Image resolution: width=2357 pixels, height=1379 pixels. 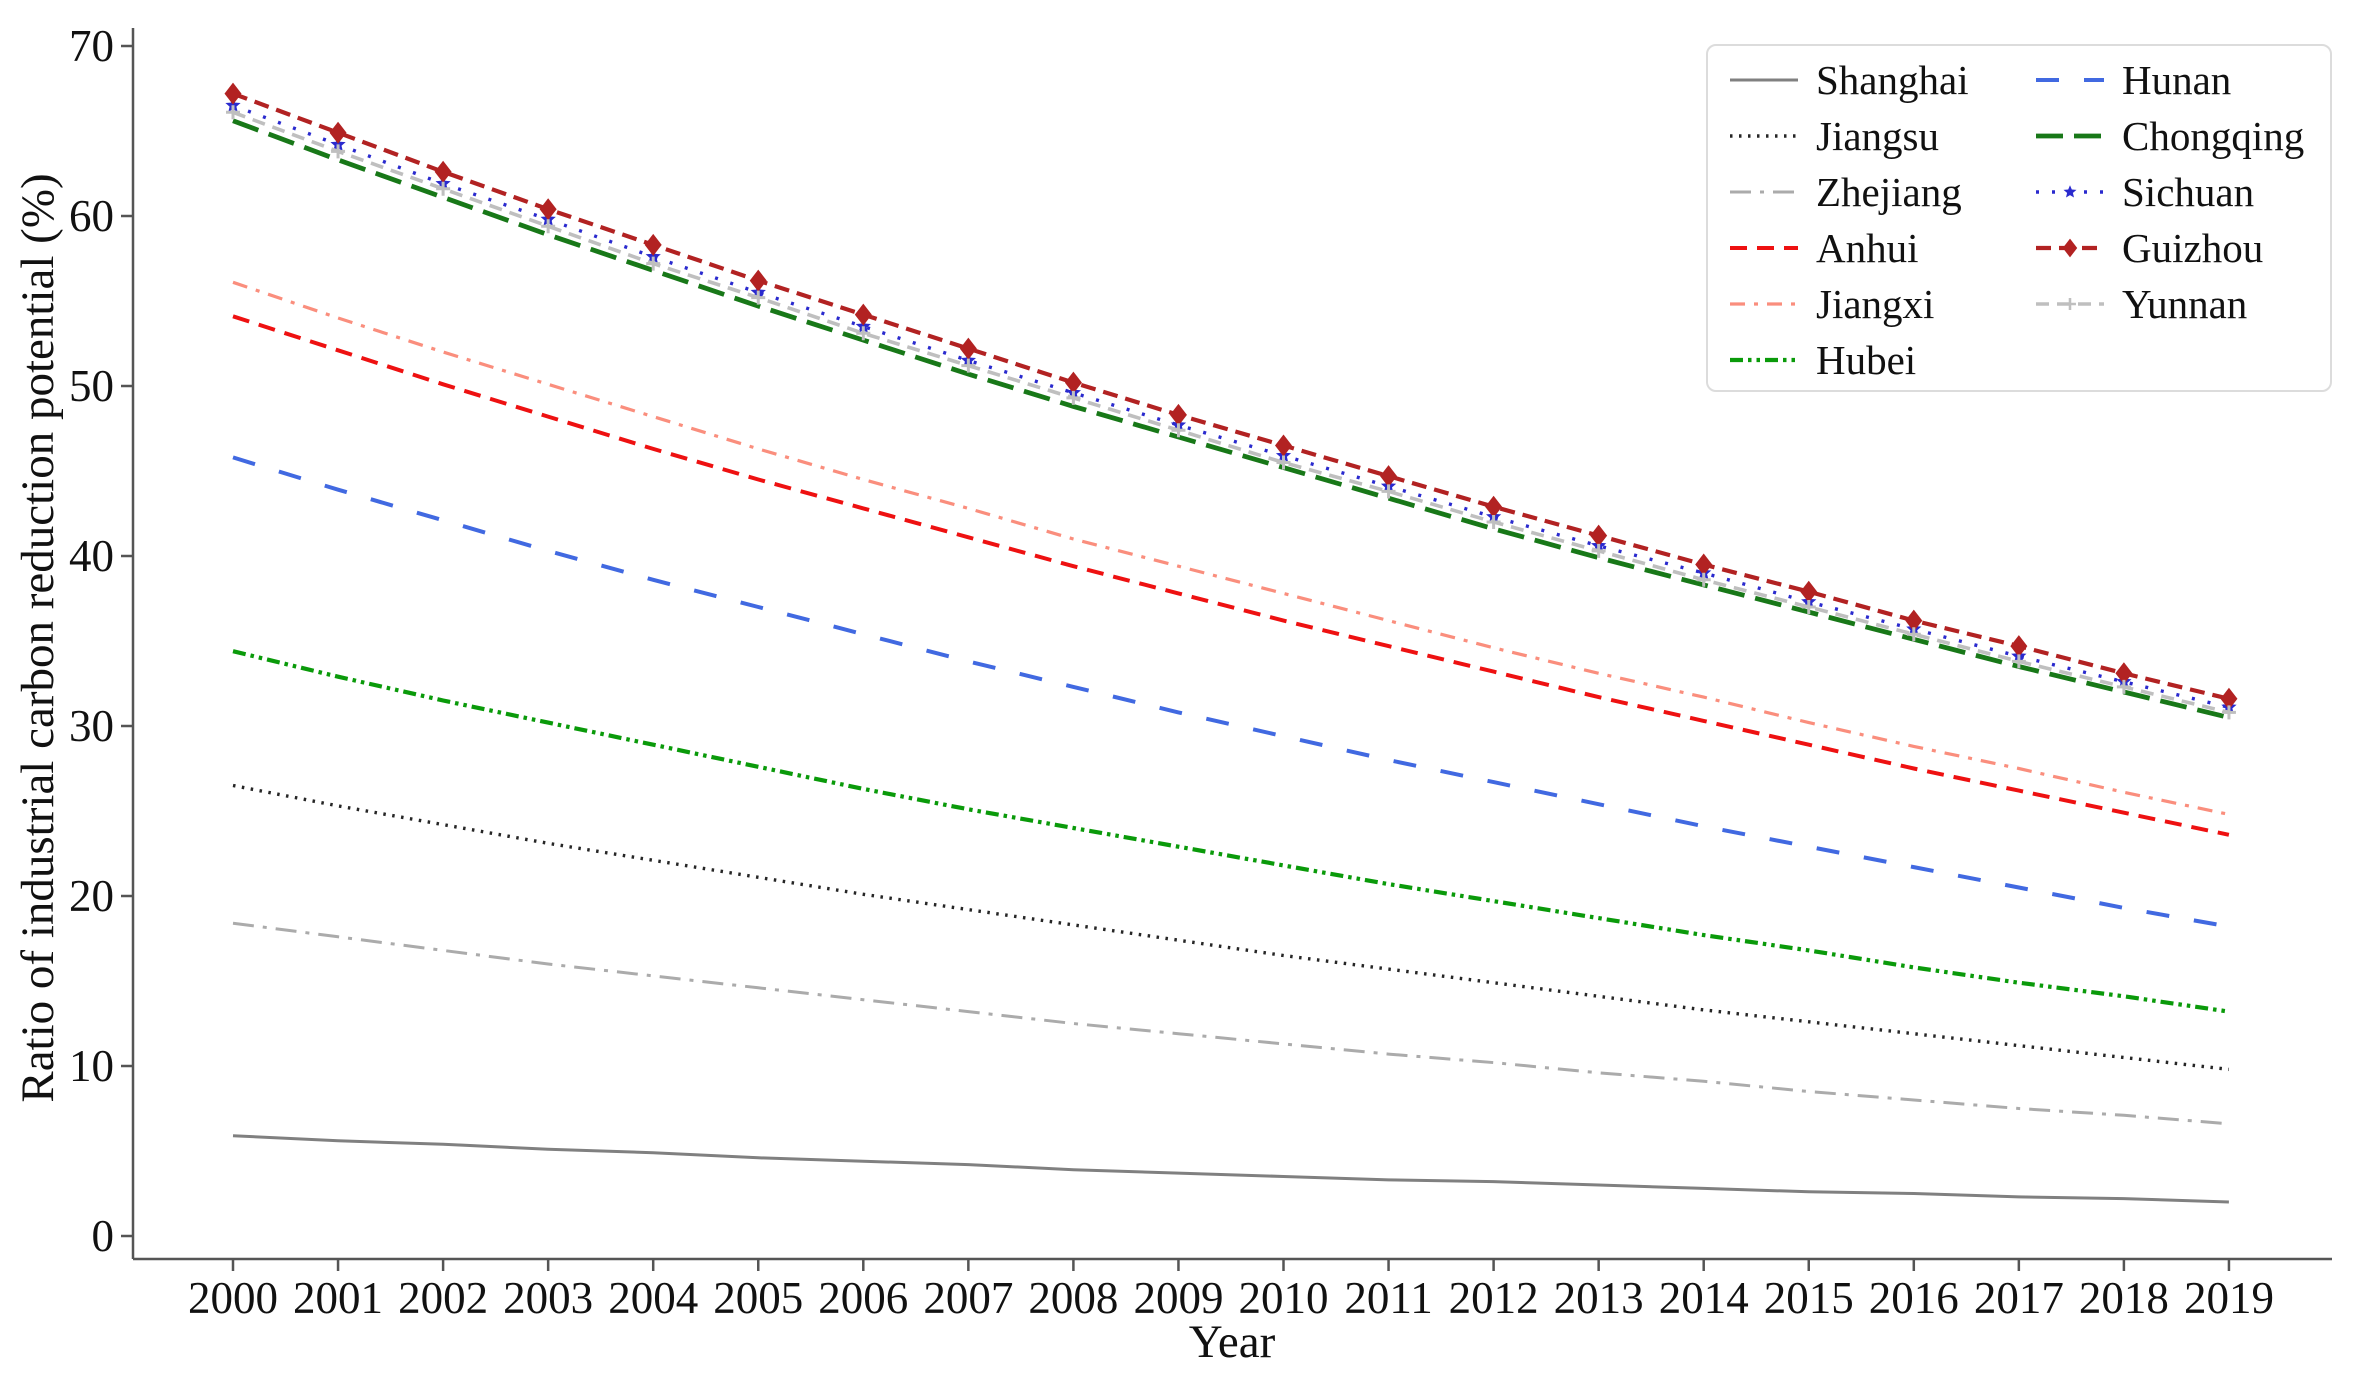 I want to click on y-tick-label: 0, so click(x=103, y=1236).